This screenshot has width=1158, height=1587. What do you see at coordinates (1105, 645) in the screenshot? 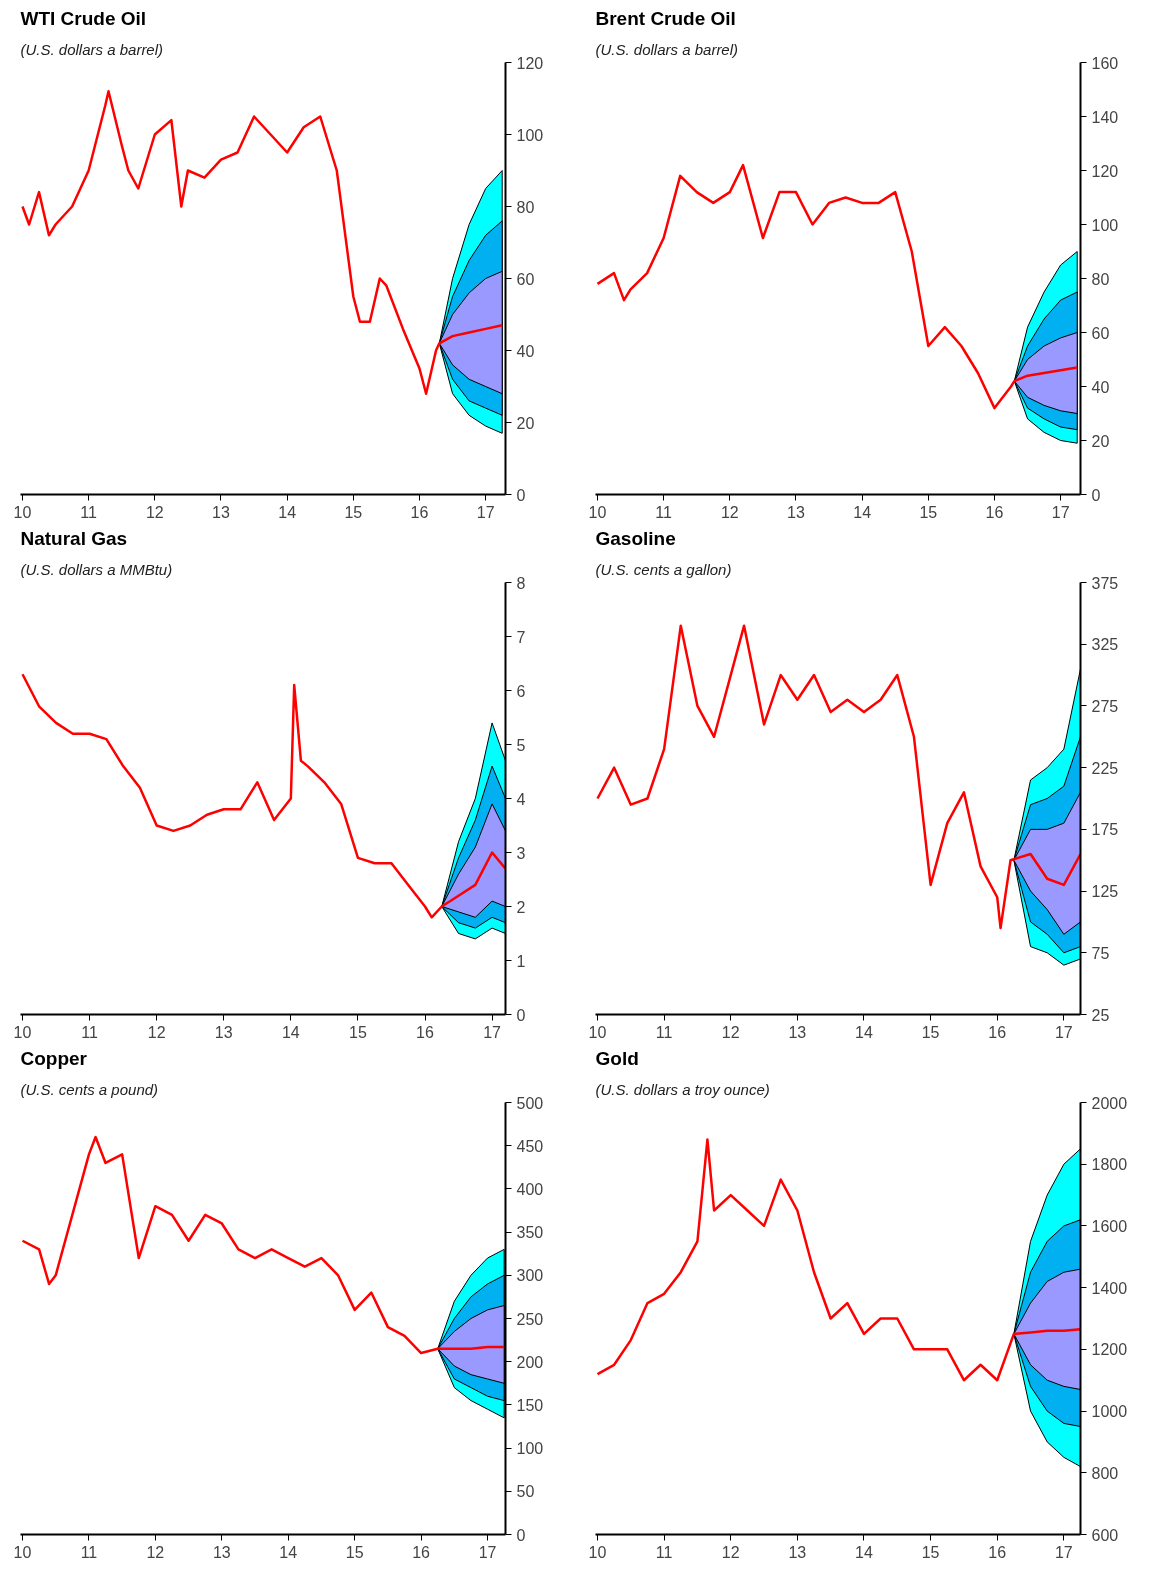
I see `y-tick-label: 325` at bounding box center [1105, 645].